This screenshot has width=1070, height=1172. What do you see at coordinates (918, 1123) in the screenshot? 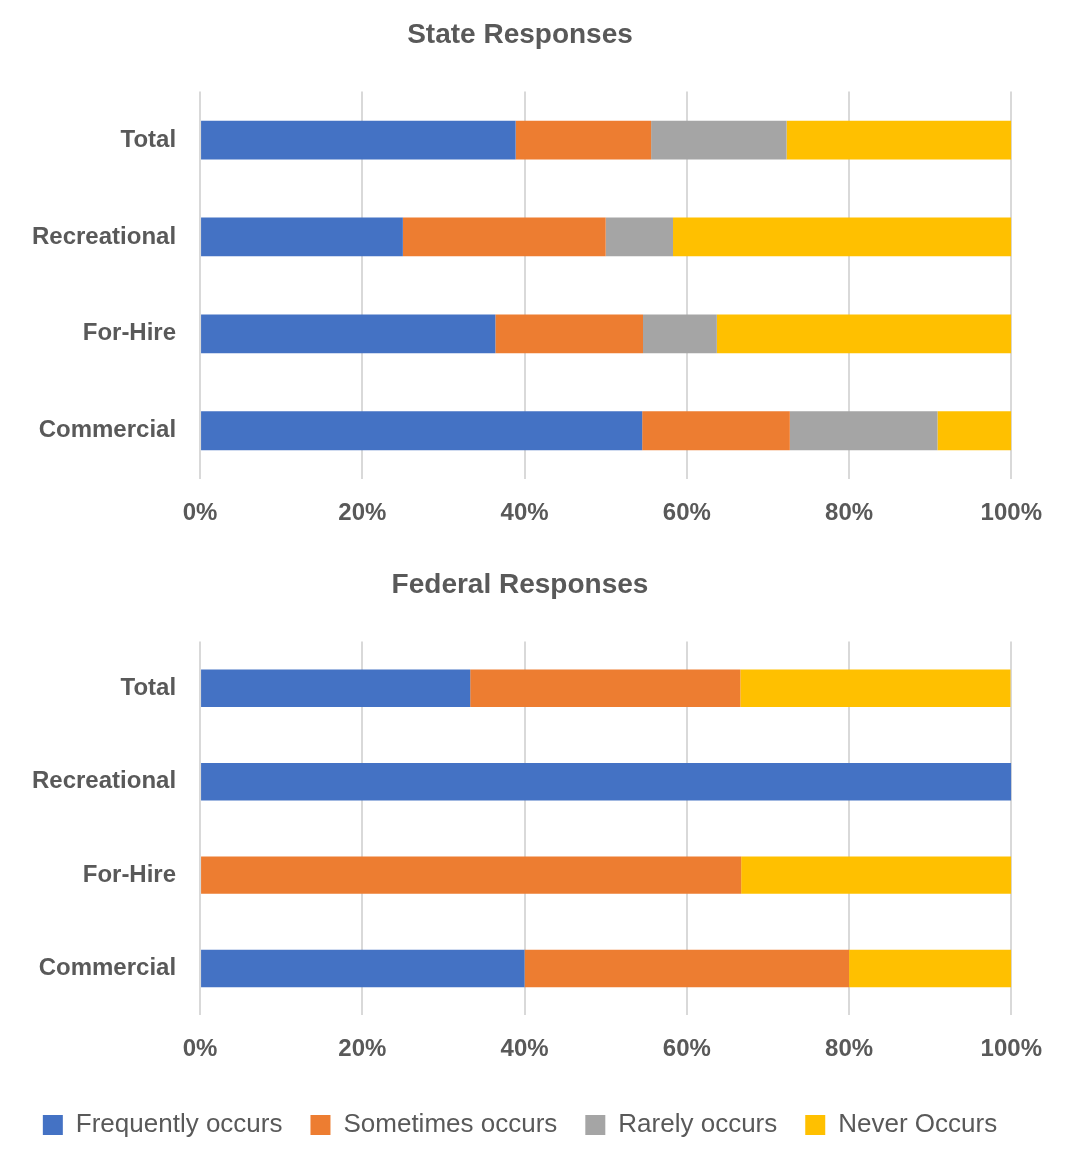
I see `legend-label: Never Occurs` at bounding box center [918, 1123].